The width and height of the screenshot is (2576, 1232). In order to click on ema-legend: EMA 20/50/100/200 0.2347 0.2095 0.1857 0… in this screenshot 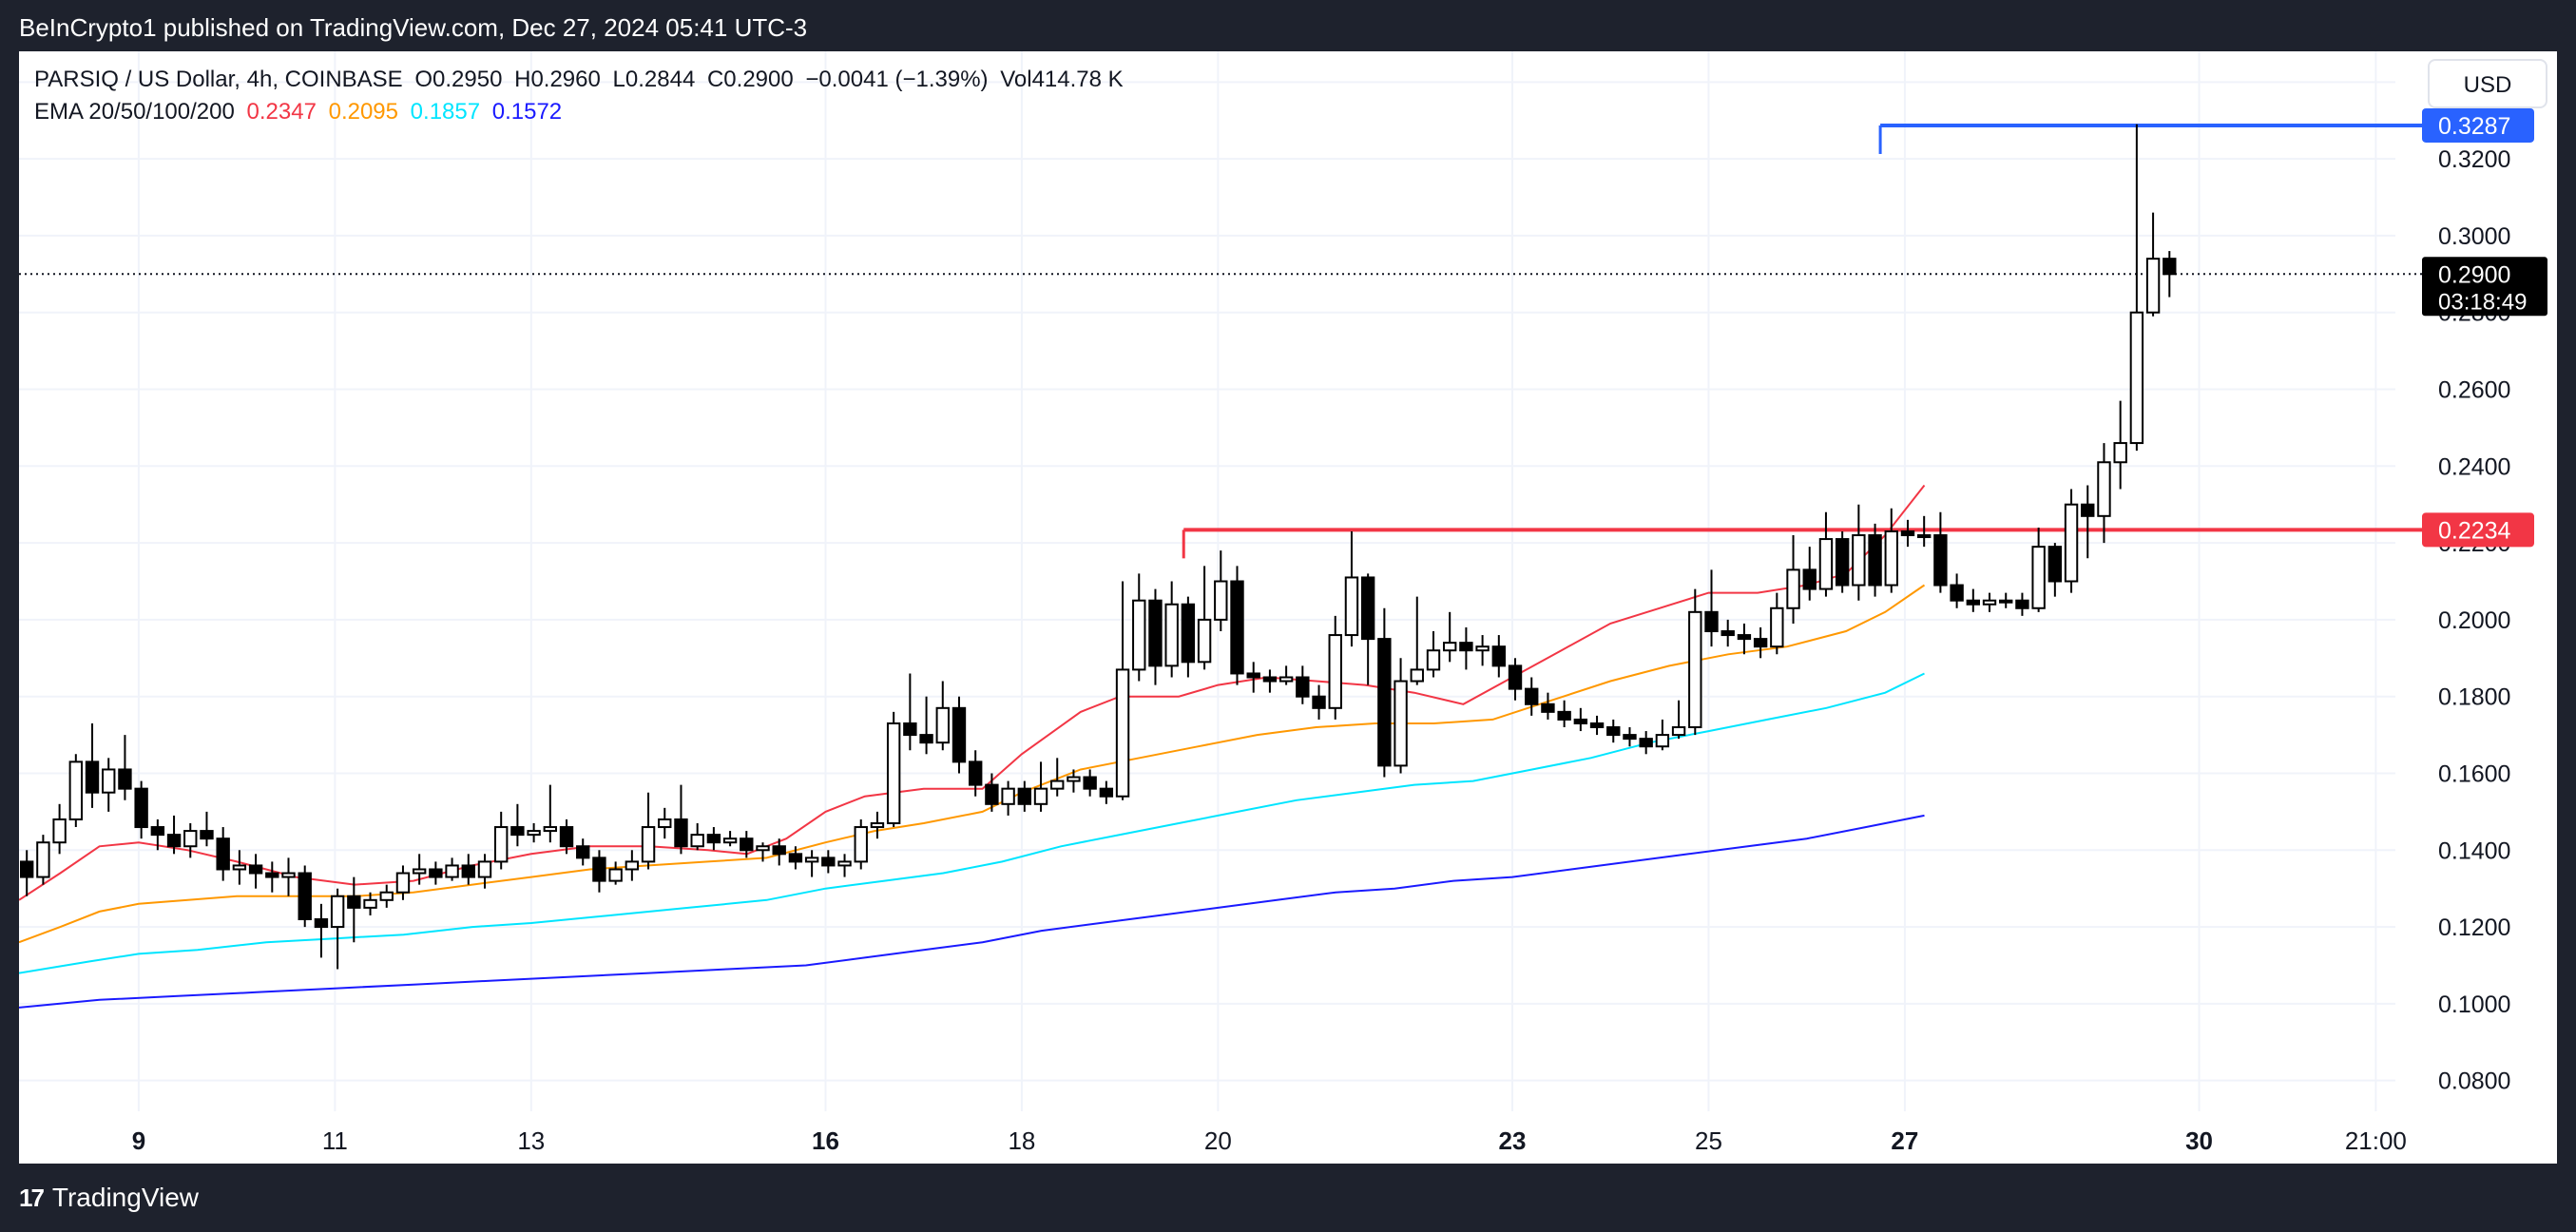, I will do `click(300, 112)`.